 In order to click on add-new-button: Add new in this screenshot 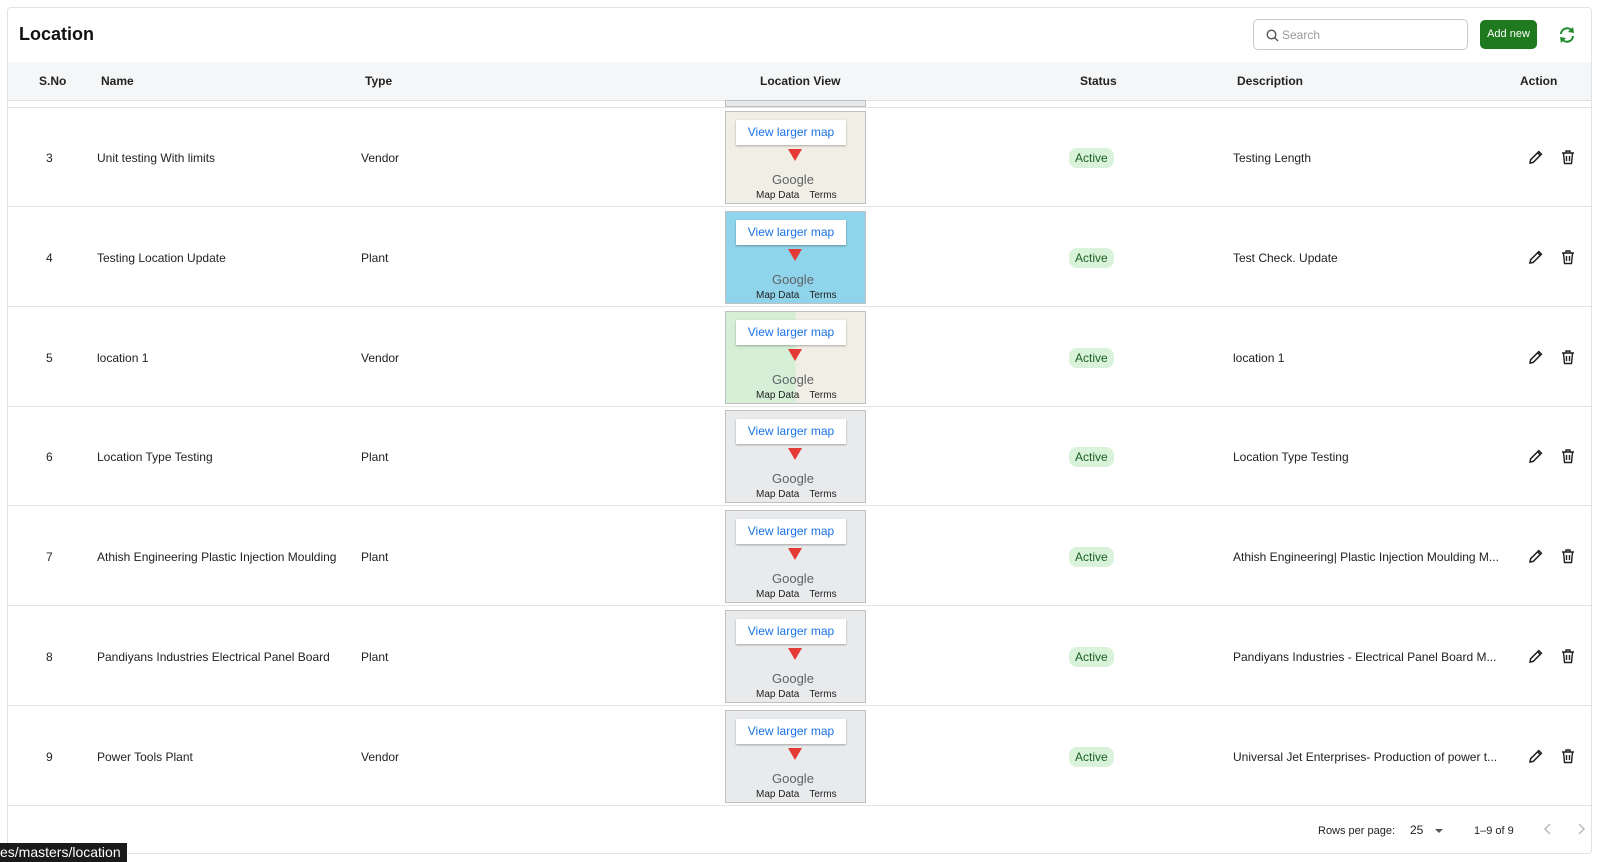, I will do `click(1508, 34)`.